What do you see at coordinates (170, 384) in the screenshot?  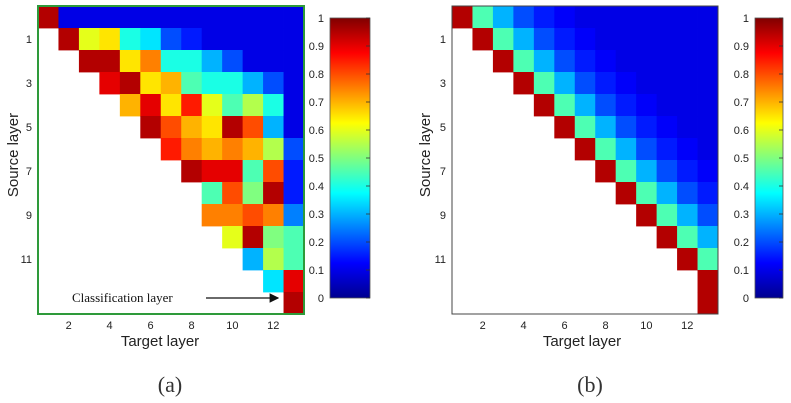 I see `subplot-label-a: (a)` at bounding box center [170, 384].